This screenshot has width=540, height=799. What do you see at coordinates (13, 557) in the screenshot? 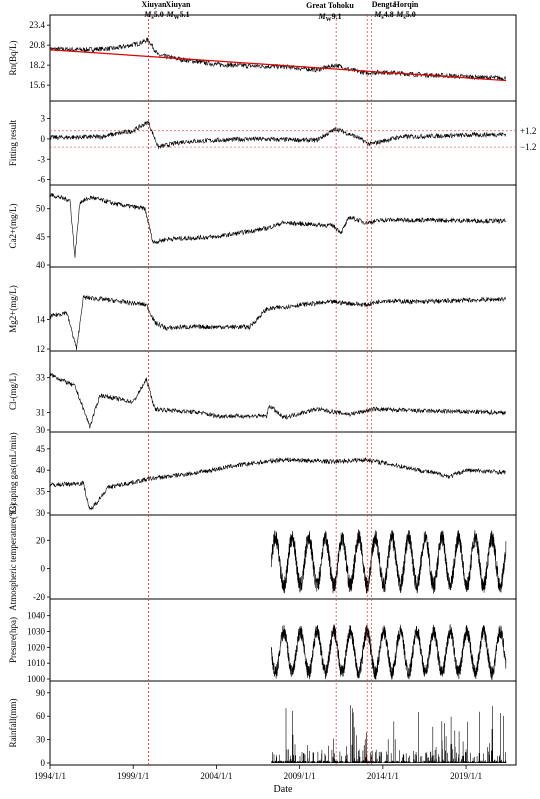
I see `y-axis-label: Atmospheric temperature(℃)` at bounding box center [13, 557].